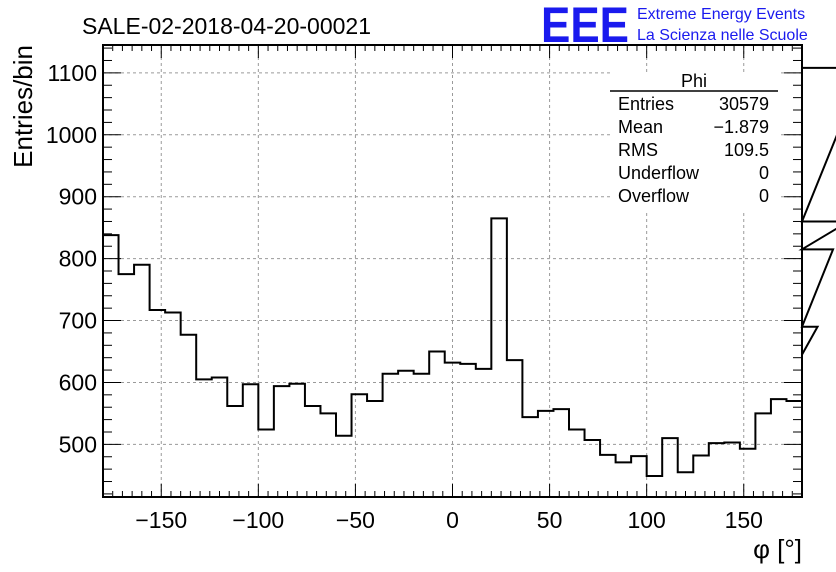  What do you see at coordinates (722, 35) in the screenshot?
I see `logo-line-2: La Scienza nelle Scuole` at bounding box center [722, 35].